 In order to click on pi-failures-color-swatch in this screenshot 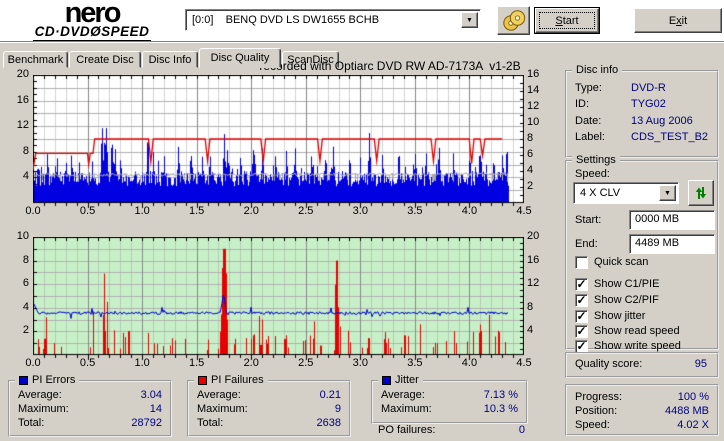, I will do `click(202, 380)`.